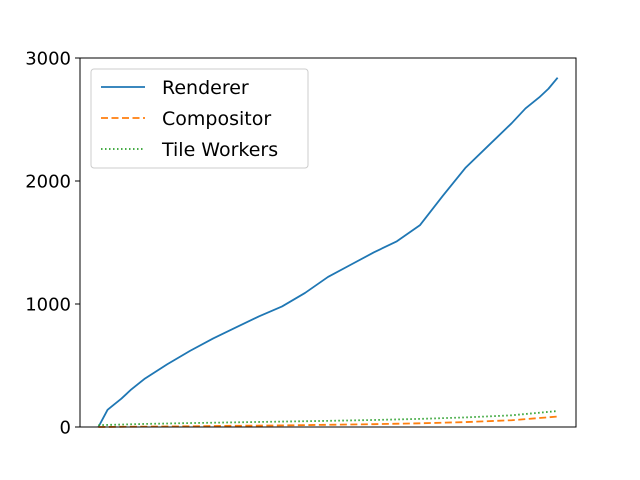 This screenshot has width=640, height=480. What do you see at coordinates (48, 59) in the screenshot?
I see `y-tick-label: 3000` at bounding box center [48, 59].